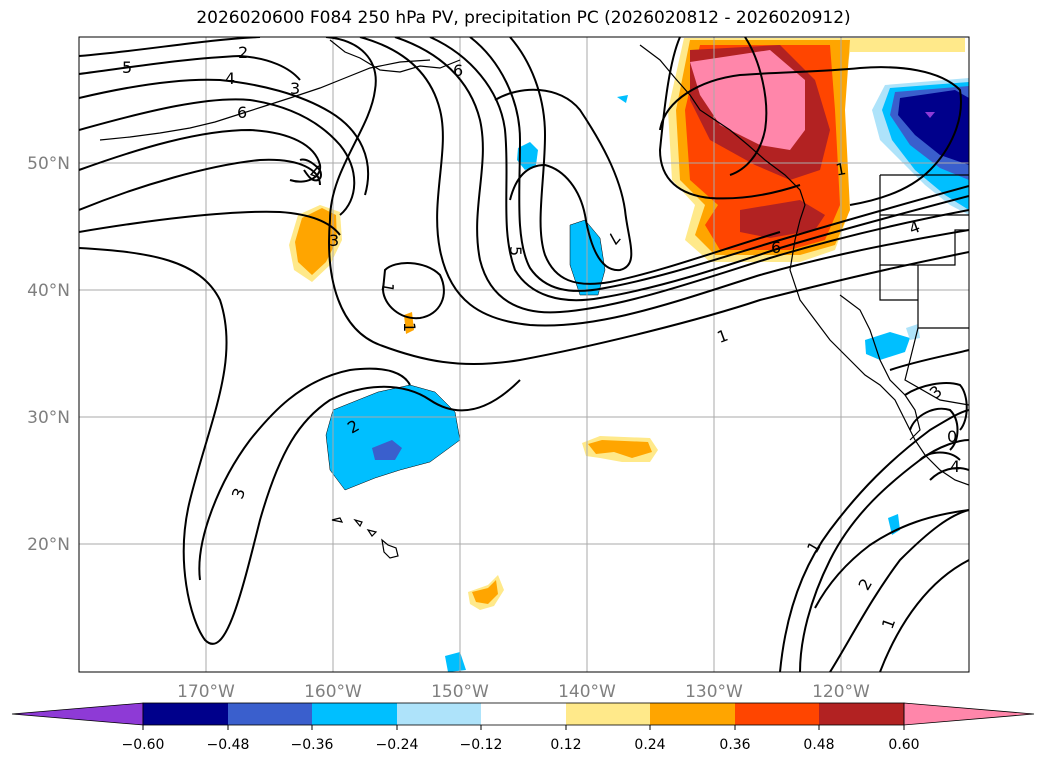 Image resolution: width=1047 pixels, height=765 pixels. I want to click on colorbar-tick-label: 0.12, so click(565, 745).